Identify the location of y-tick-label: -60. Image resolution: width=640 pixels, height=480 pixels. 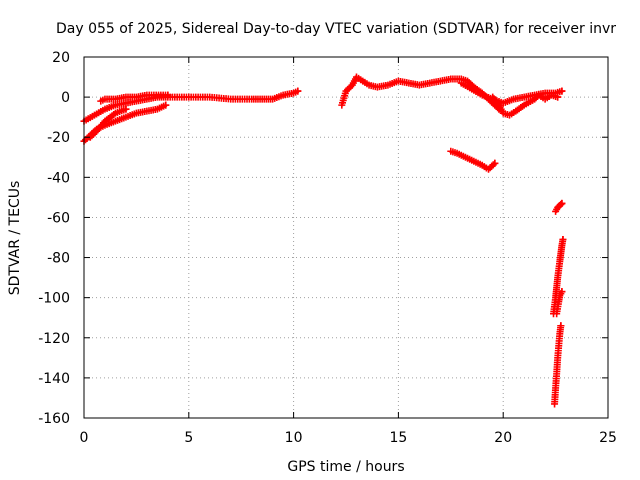
(58, 218).